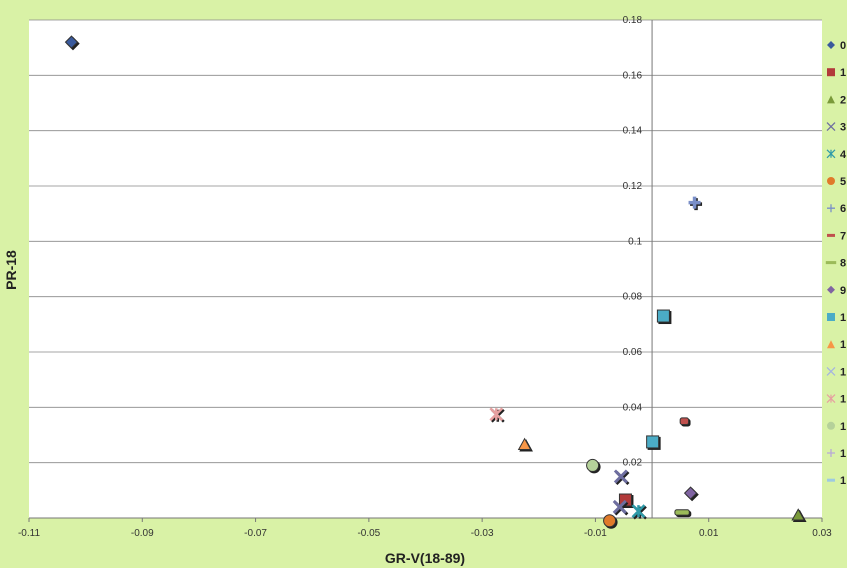 The height and width of the screenshot is (568, 847). I want to click on legend-item: 2, so click(836, 100).